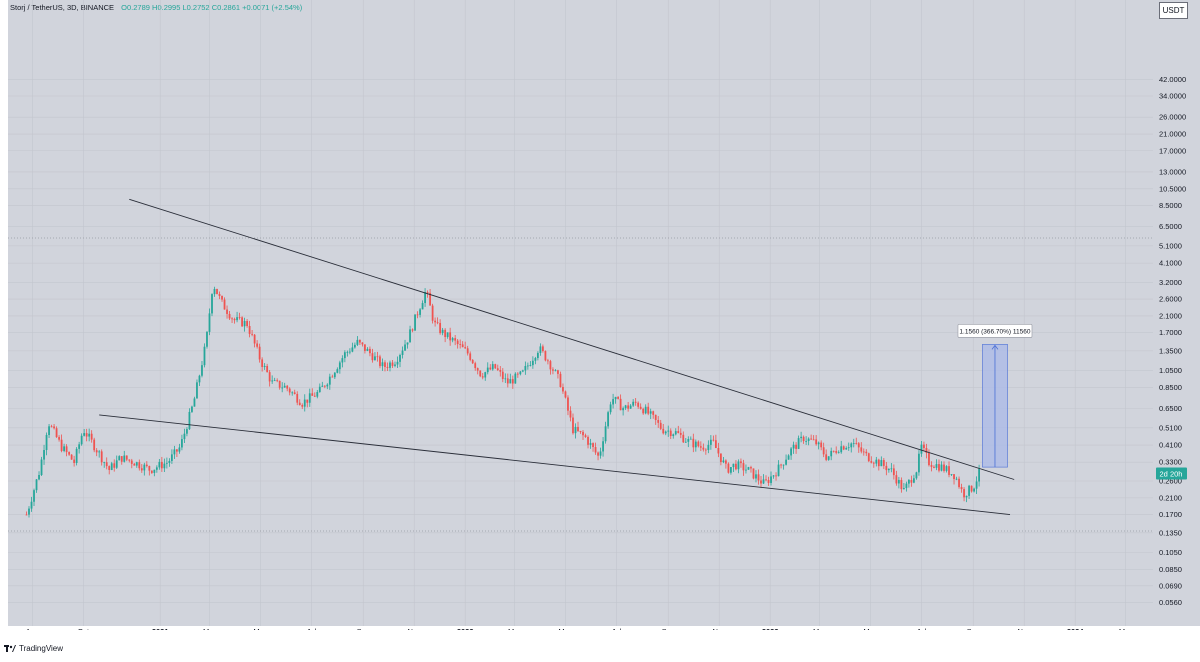 This screenshot has height=662, width=1200. I want to click on x-tick-label: Nov, so click(1025, 628).